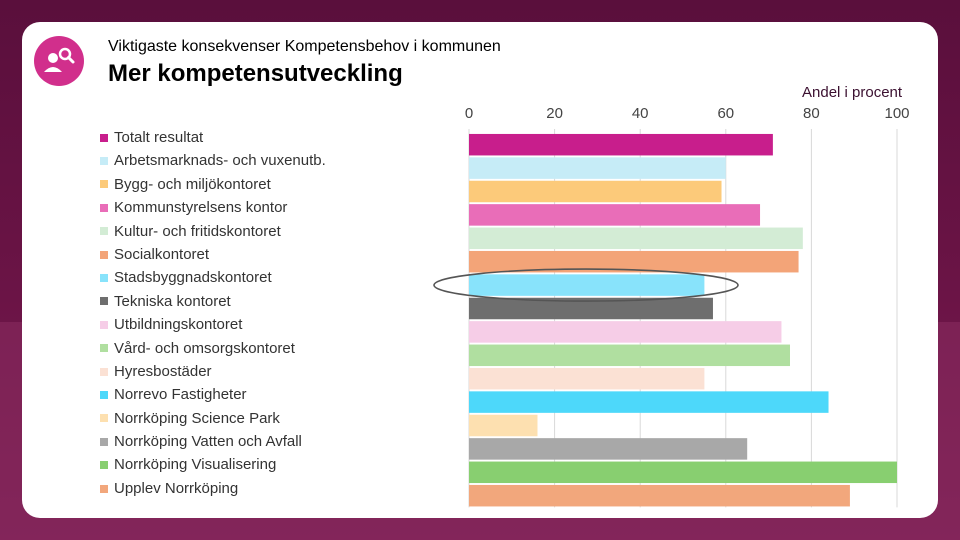 The height and width of the screenshot is (540, 960). What do you see at coordinates (811, 113) in the screenshot?
I see `x-tick-label: 80` at bounding box center [811, 113].